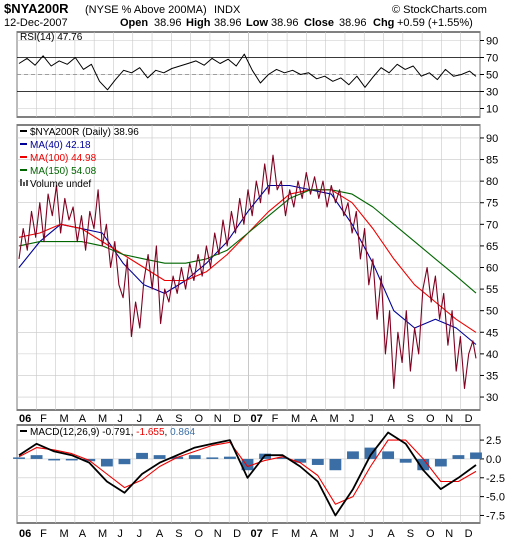  Describe the element at coordinates (257, 23) in the screenshot. I see `low-label: Low` at that location.